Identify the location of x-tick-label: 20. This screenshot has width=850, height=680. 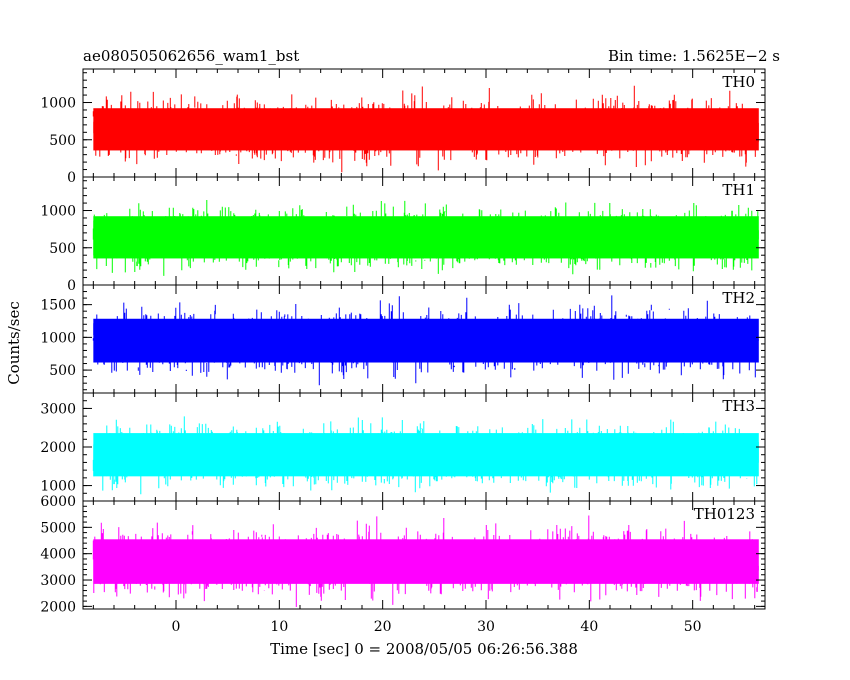
(383, 627).